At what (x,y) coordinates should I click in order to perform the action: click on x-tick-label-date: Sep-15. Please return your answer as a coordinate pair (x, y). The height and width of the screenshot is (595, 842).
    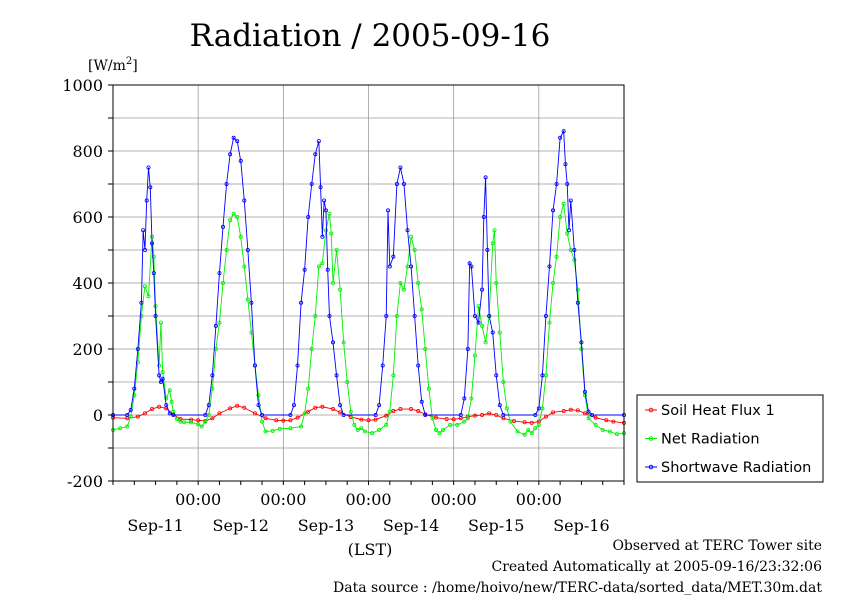
    Looking at the image, I should click on (496, 525).